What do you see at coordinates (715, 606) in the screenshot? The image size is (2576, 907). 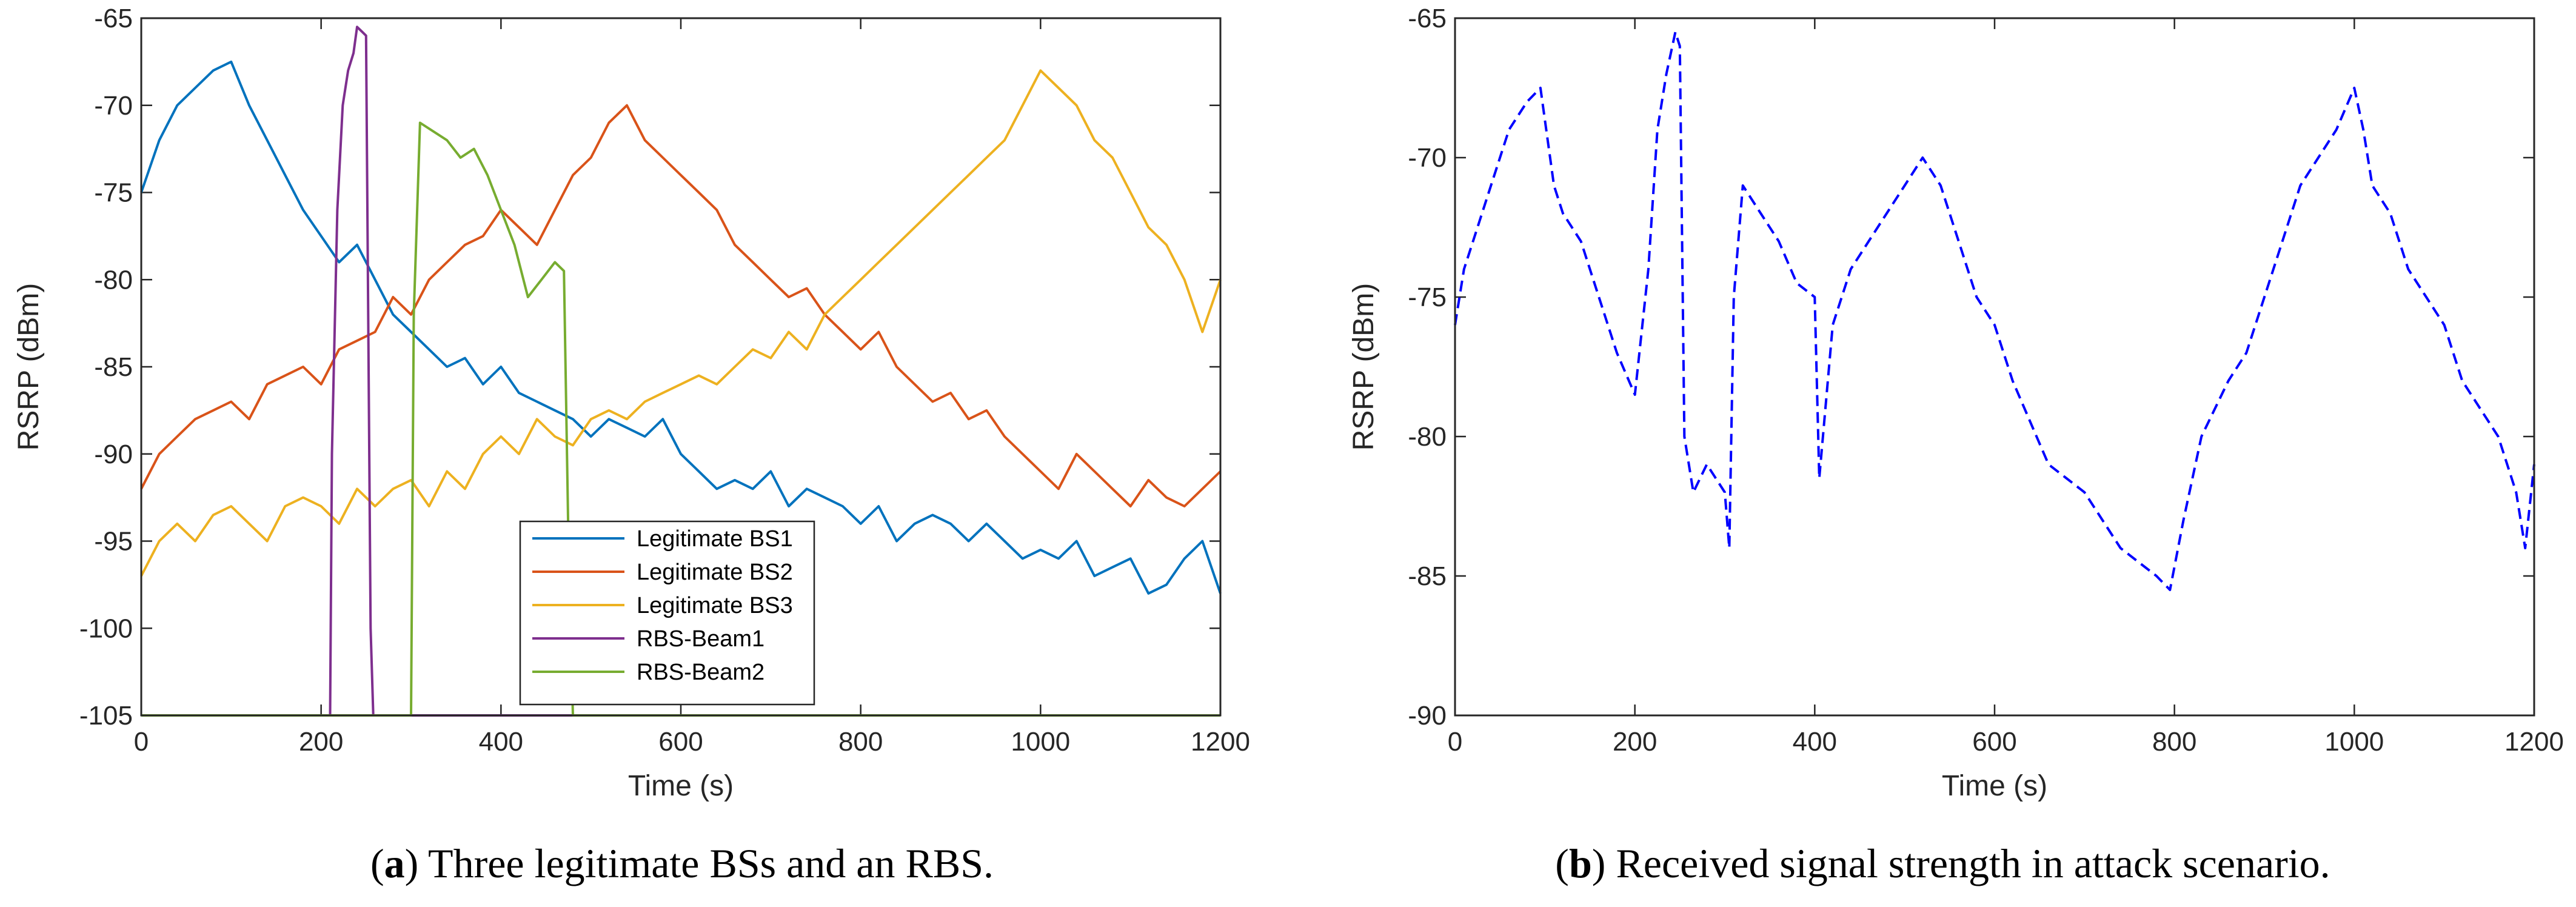 I see `legend-label: Legitimate BS3` at bounding box center [715, 606].